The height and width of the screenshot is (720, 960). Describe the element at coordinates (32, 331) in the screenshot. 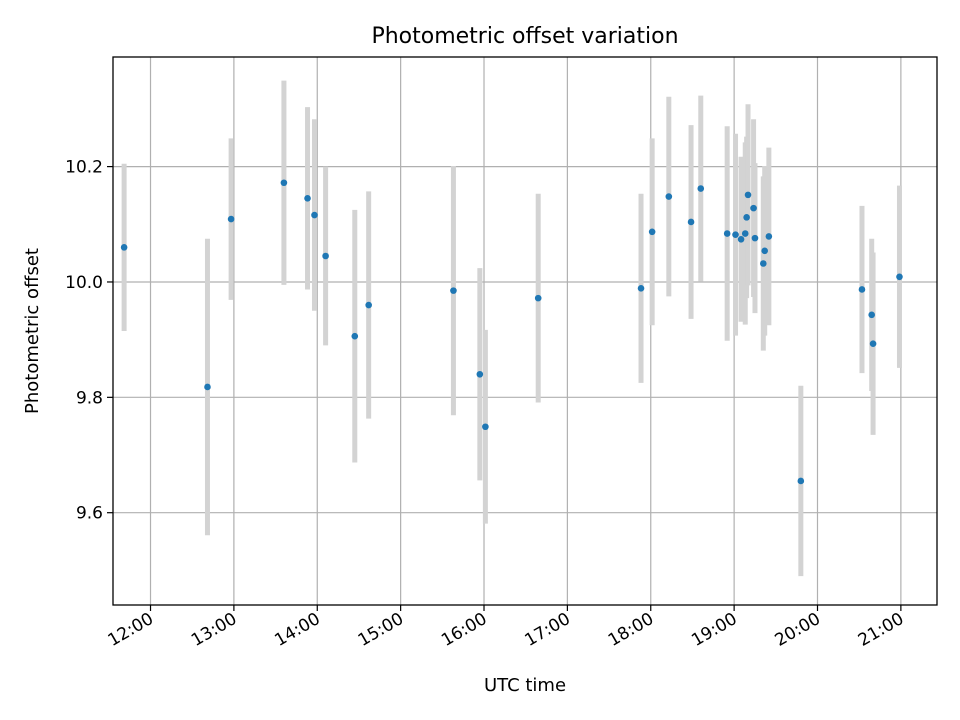

I see `y-axis-label: Photometric offset` at that location.